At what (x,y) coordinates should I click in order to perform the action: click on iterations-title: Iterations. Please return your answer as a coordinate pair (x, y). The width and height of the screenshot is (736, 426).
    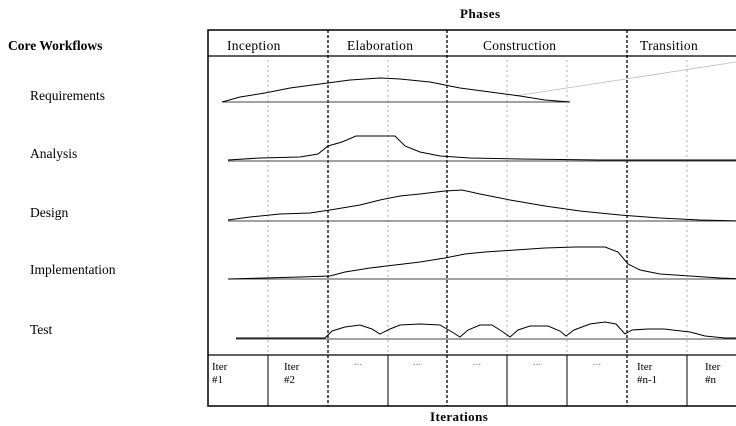
    Looking at the image, I should click on (459, 416).